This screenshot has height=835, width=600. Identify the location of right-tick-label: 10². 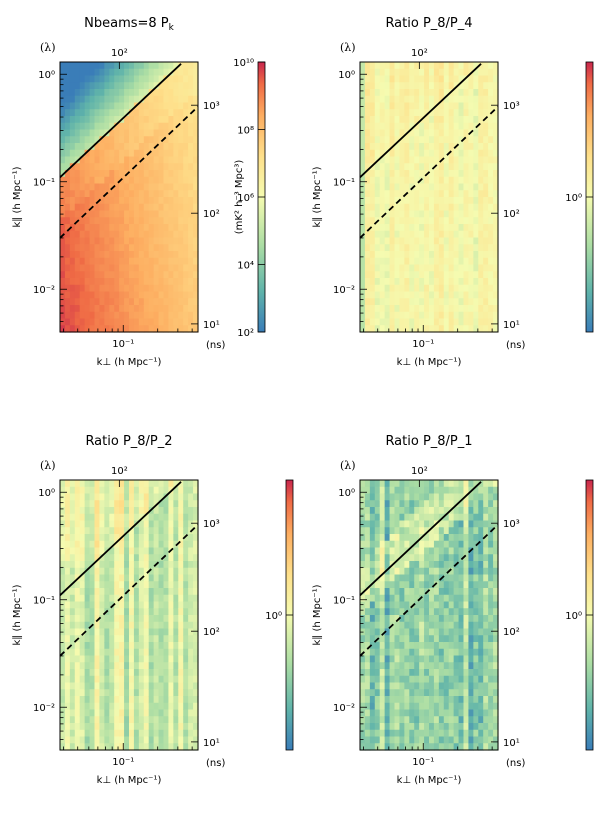
(511, 214).